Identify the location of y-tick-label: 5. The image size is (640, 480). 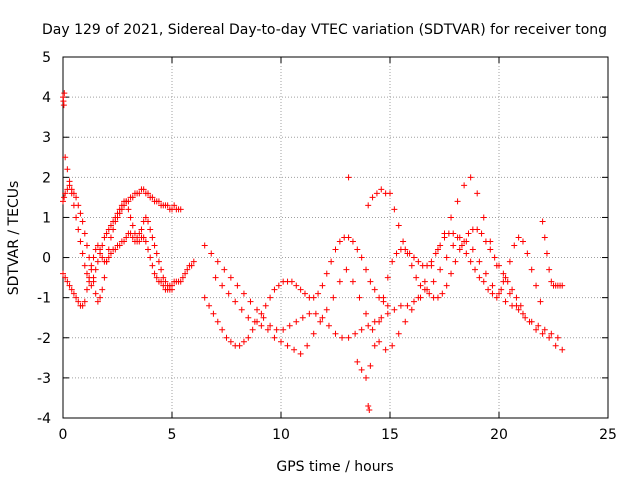
(46, 58).